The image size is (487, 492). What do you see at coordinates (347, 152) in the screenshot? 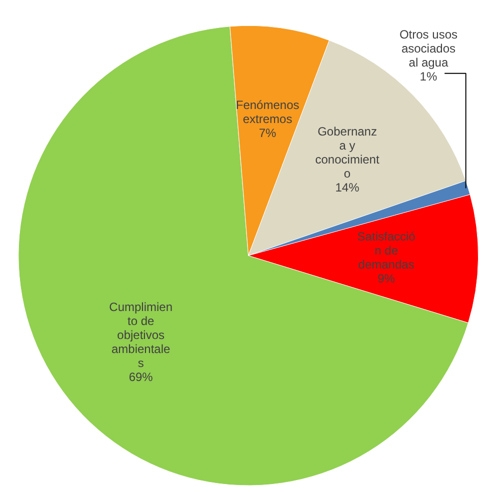
I see `slice-label: Gobernanz a y conocimient o` at bounding box center [347, 152].